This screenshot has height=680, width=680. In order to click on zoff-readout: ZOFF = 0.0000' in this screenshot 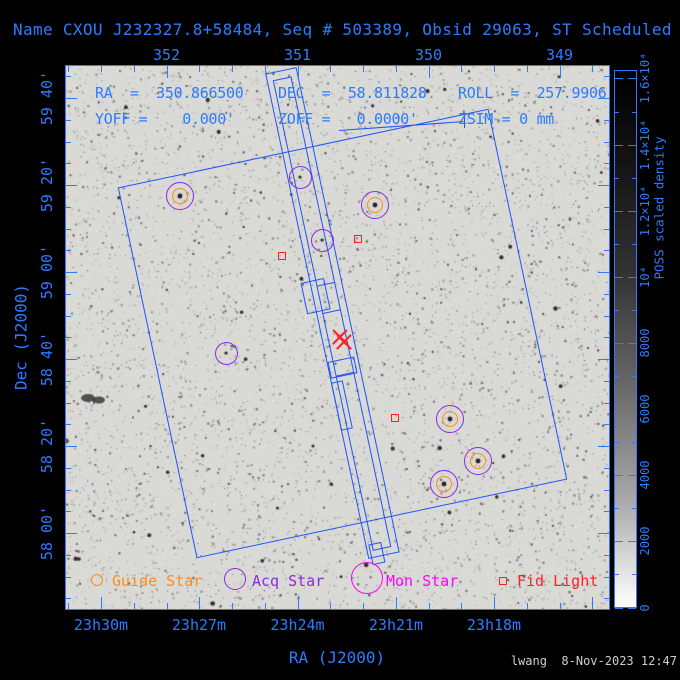, I will do `click(348, 119)`.